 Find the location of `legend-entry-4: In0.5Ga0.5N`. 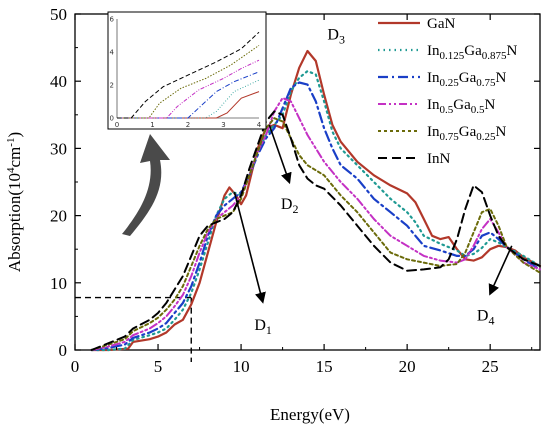

legend-entry-4: In0.5Ga0.5N is located at coordinates (461, 106).